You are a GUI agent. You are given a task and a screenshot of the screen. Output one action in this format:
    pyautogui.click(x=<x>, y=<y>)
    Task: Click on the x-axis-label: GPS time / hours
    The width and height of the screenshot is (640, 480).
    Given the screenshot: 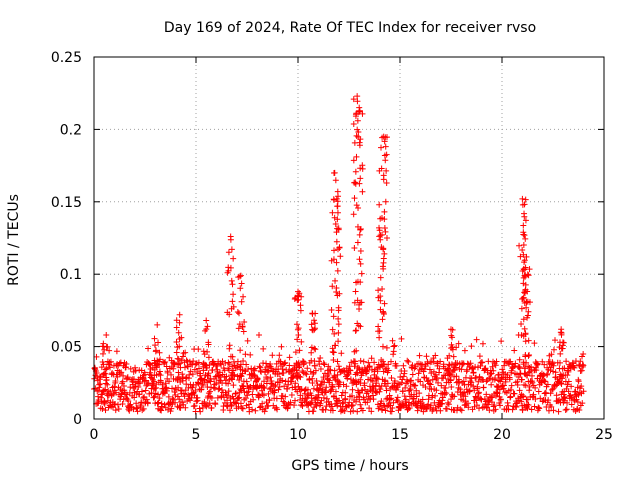 What is the action you would take?
    pyautogui.click(x=349, y=466)
    